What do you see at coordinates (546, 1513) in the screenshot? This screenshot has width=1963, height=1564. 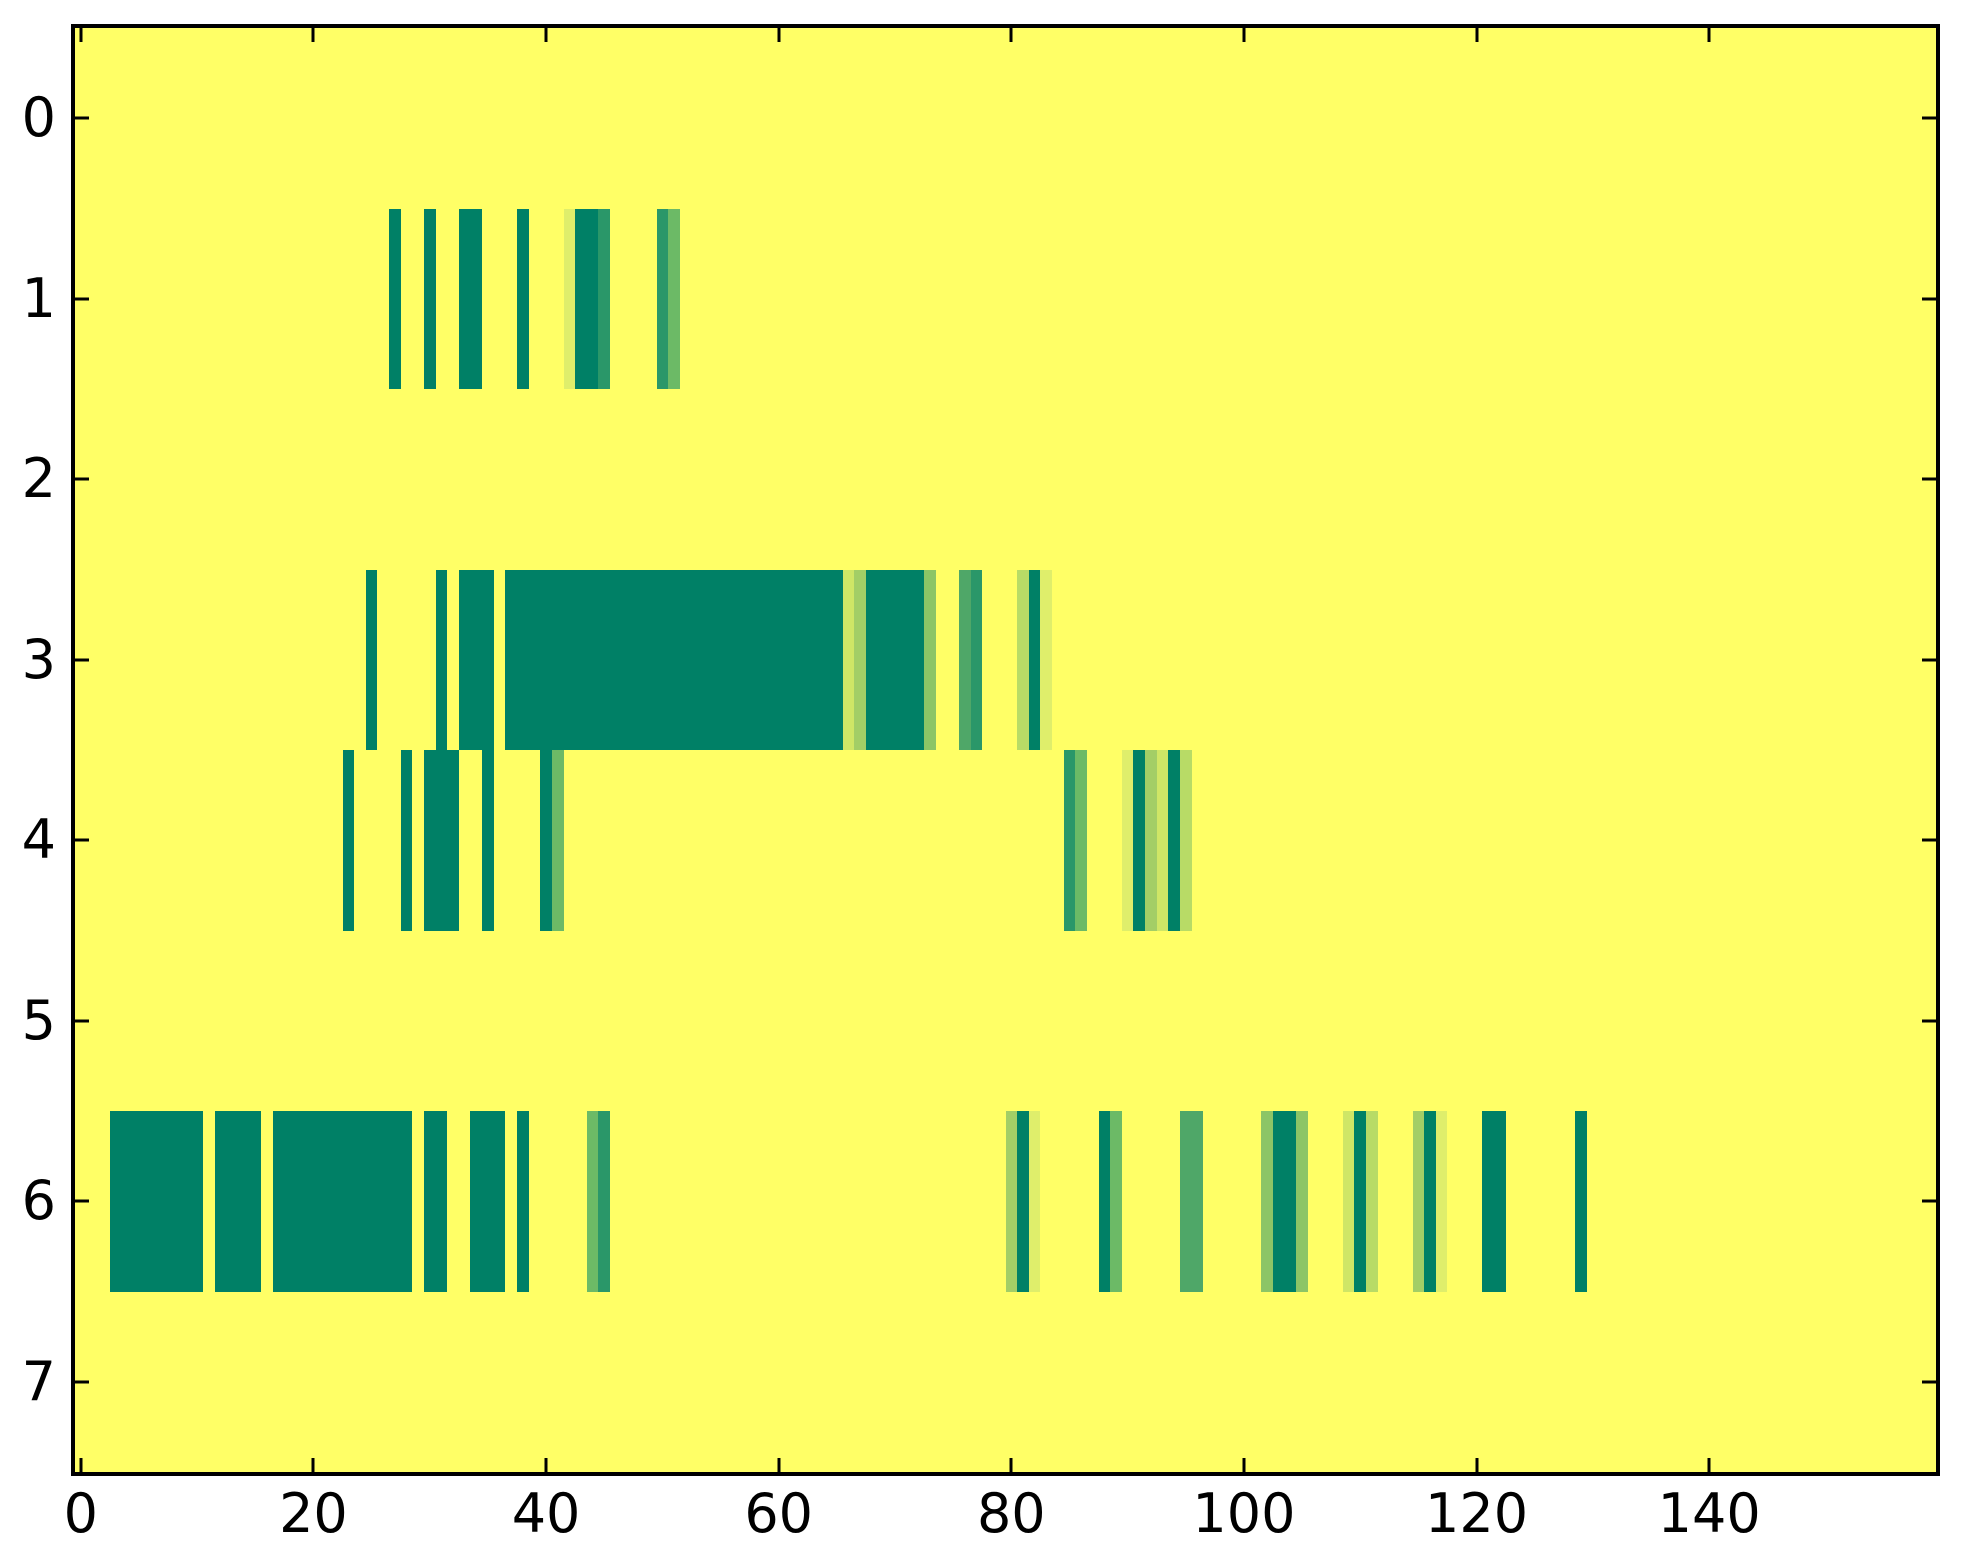 I see `x-tick-label: 40` at bounding box center [546, 1513].